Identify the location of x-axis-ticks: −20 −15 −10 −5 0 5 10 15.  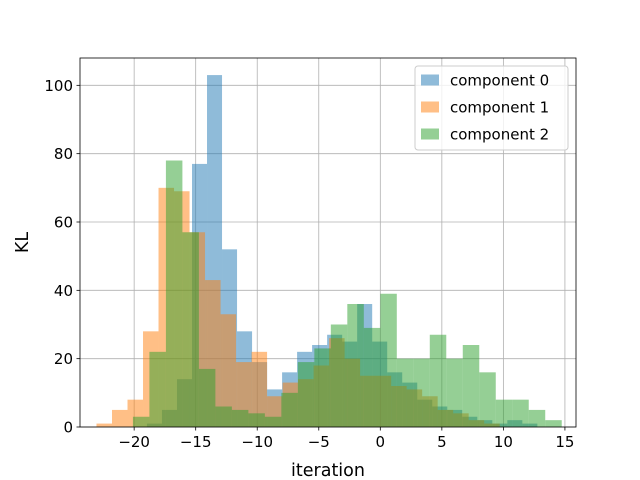
(346, 439).